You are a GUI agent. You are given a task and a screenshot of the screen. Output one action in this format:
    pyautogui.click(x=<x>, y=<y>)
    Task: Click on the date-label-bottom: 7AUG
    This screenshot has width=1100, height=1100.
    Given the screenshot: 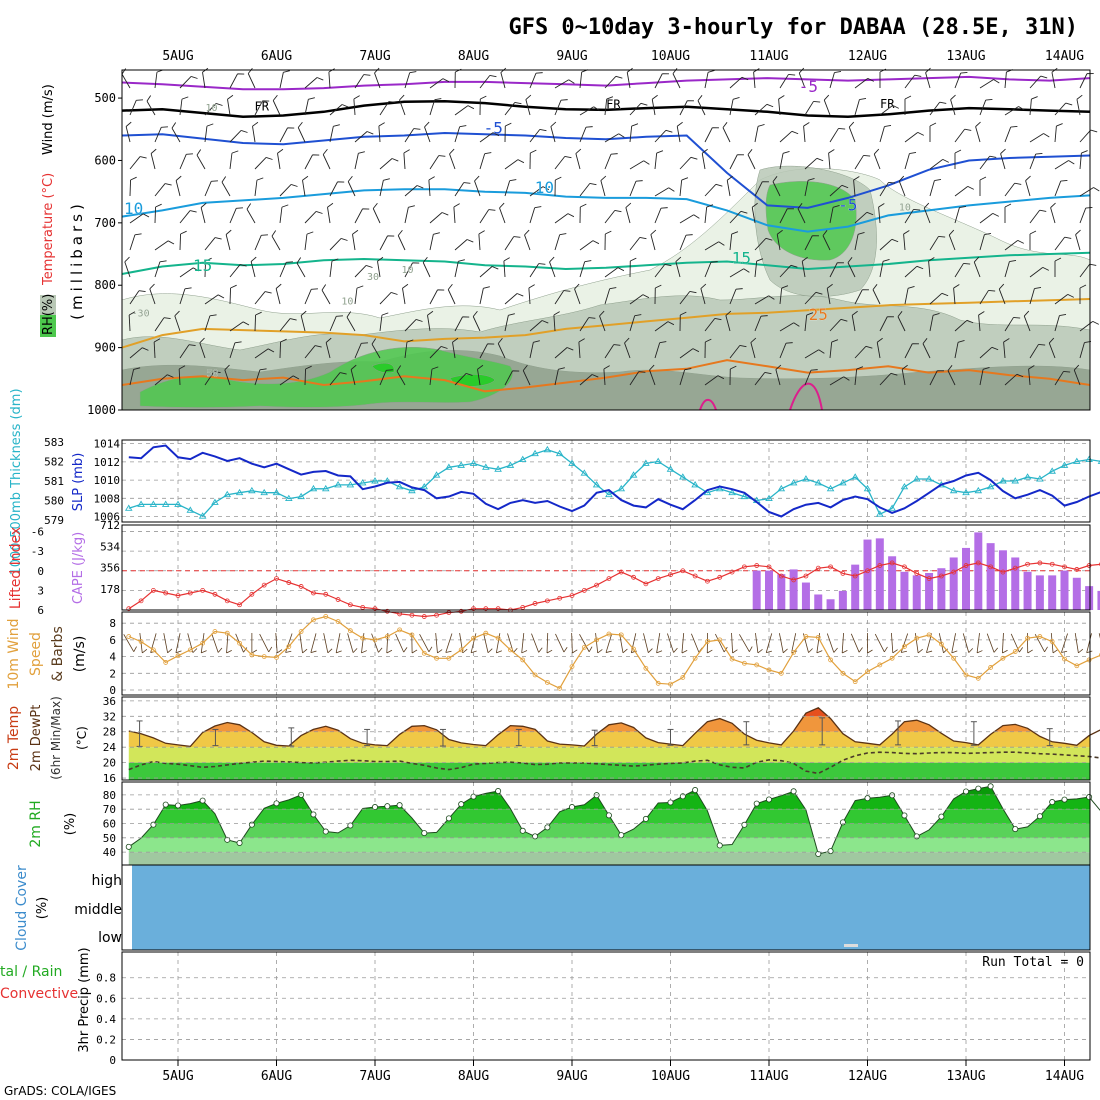 What is the action you would take?
    pyautogui.click(x=374, y=1076)
    